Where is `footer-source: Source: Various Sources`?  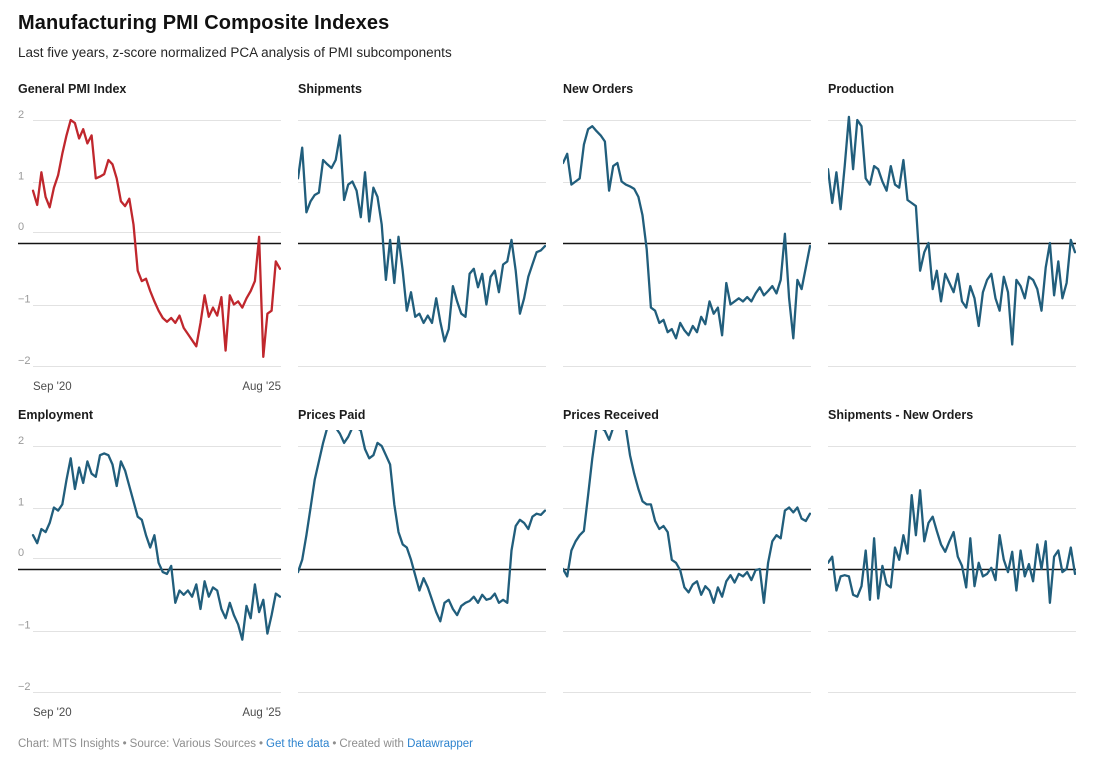
footer-source: Source: Various Sources is located at coordinates (193, 743).